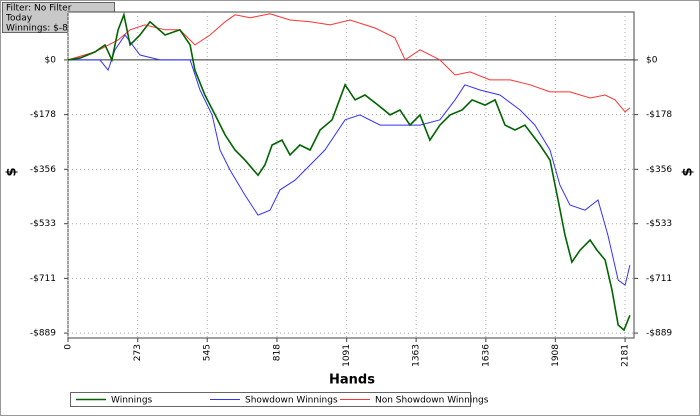 This screenshot has width=700, height=416. Describe the element at coordinates (652, 60) in the screenshot. I see `y-tick-label-right: $0` at that location.